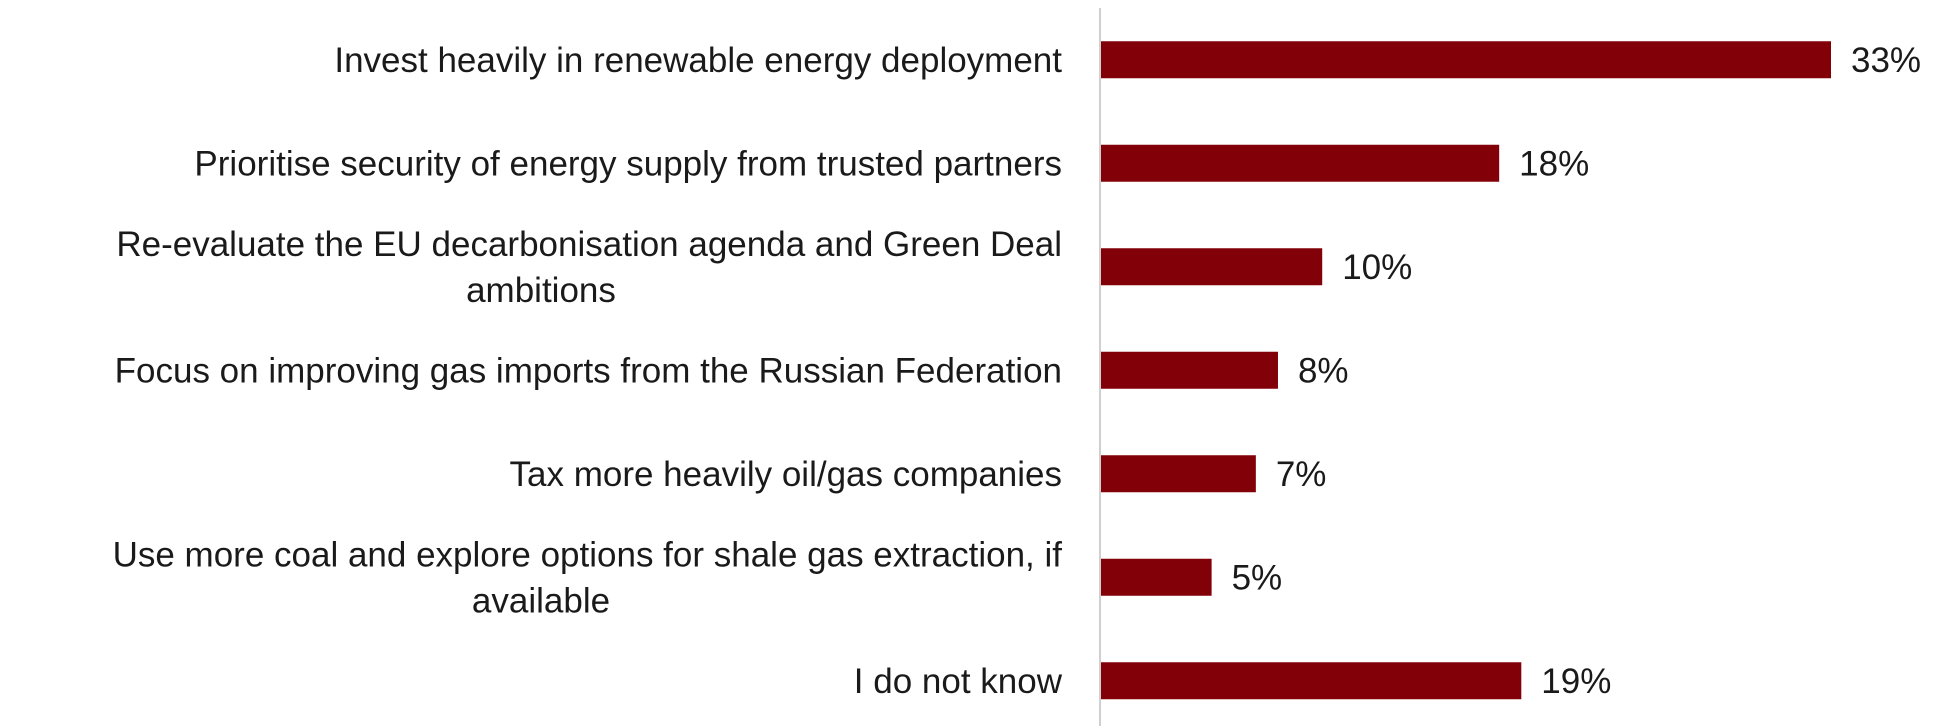 This screenshot has width=1936, height=726. Describe the element at coordinates (541, 290) in the screenshot. I see `category-label: ambitions` at that location.